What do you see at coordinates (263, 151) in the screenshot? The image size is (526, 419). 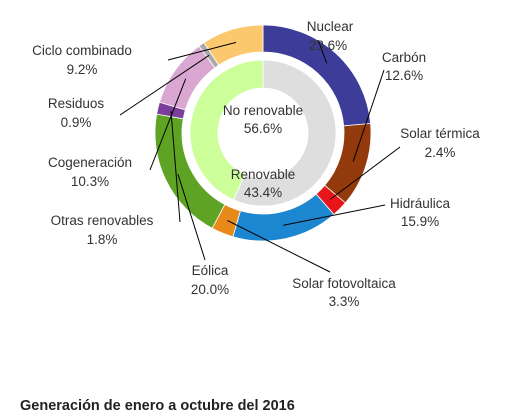 I see `inner-labels: No renovable 56.6% Renovable 43.4%` at bounding box center [263, 151].